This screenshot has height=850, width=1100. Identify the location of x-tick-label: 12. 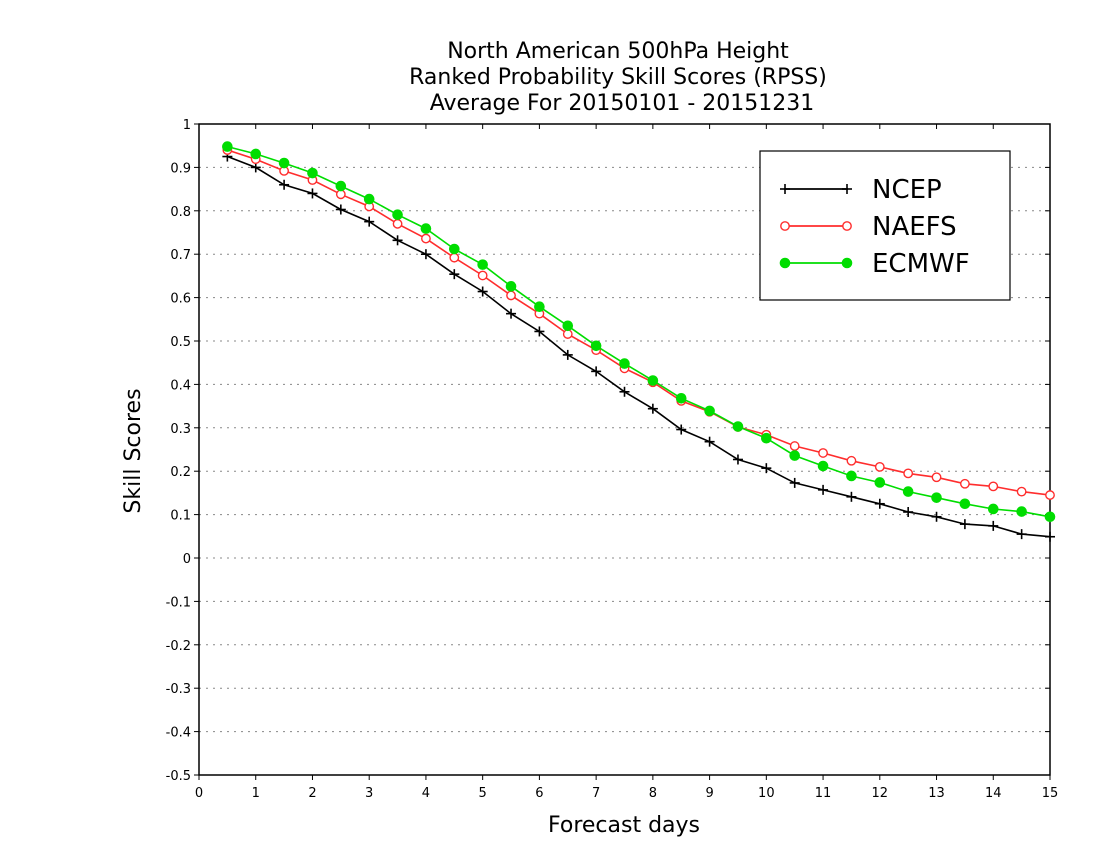
(880, 793).